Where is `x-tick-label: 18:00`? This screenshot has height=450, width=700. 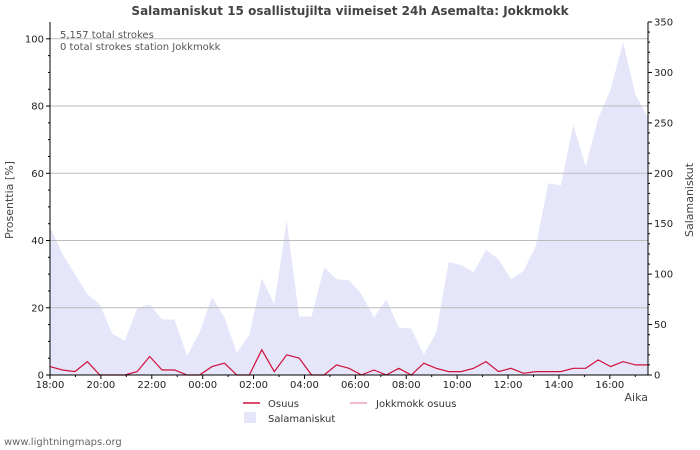
x-tick-label: 18:00 is located at coordinates (50, 385).